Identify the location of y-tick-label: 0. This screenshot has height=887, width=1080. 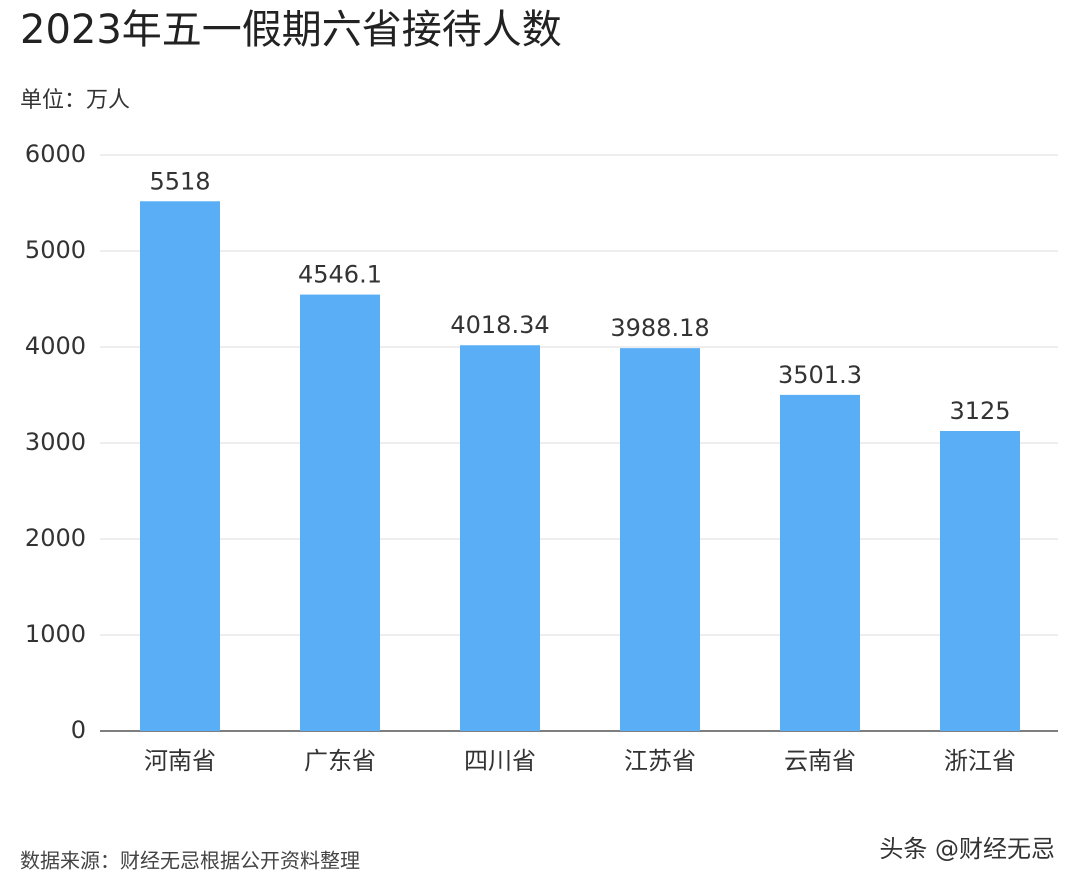
(78, 730).